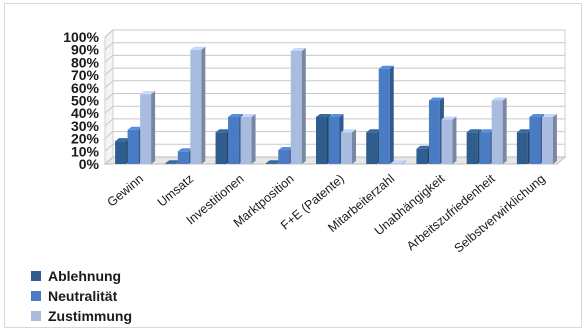 The height and width of the screenshot is (332, 587). Describe the element at coordinates (81, 37) in the screenshot. I see `y-tick-label: 100%` at that location.